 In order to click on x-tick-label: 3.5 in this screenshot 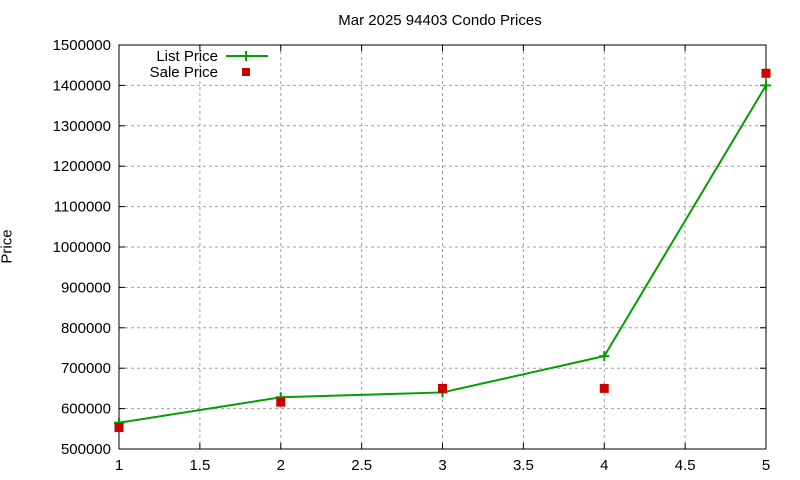, I will do `click(523, 465)`.